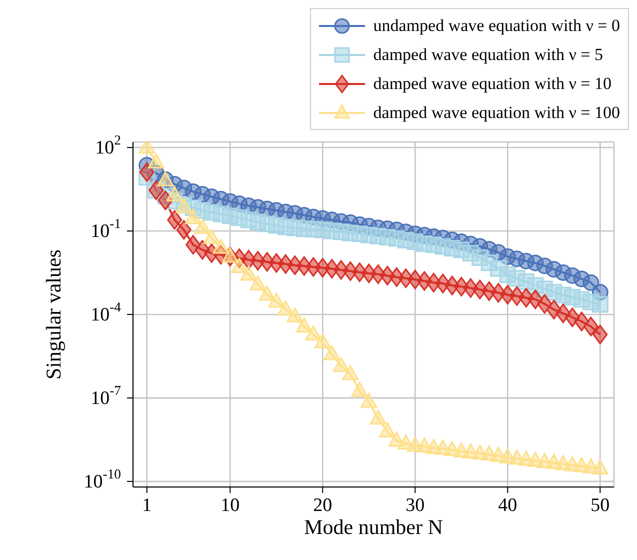 The width and height of the screenshot is (637, 560). I want to click on legend-label: damped wave equation with ν = 100, so click(496, 113).